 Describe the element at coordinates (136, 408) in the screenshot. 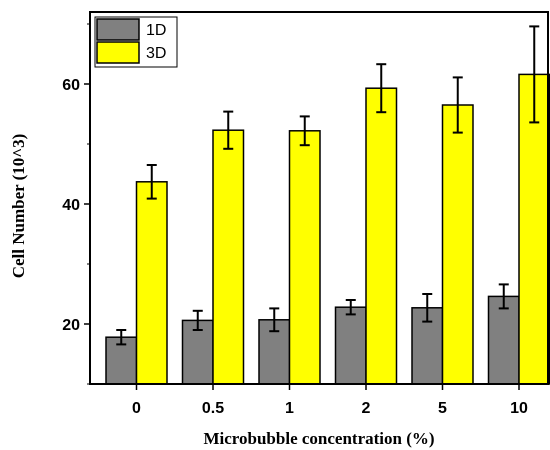

I see `x-tick-label: 0` at that location.